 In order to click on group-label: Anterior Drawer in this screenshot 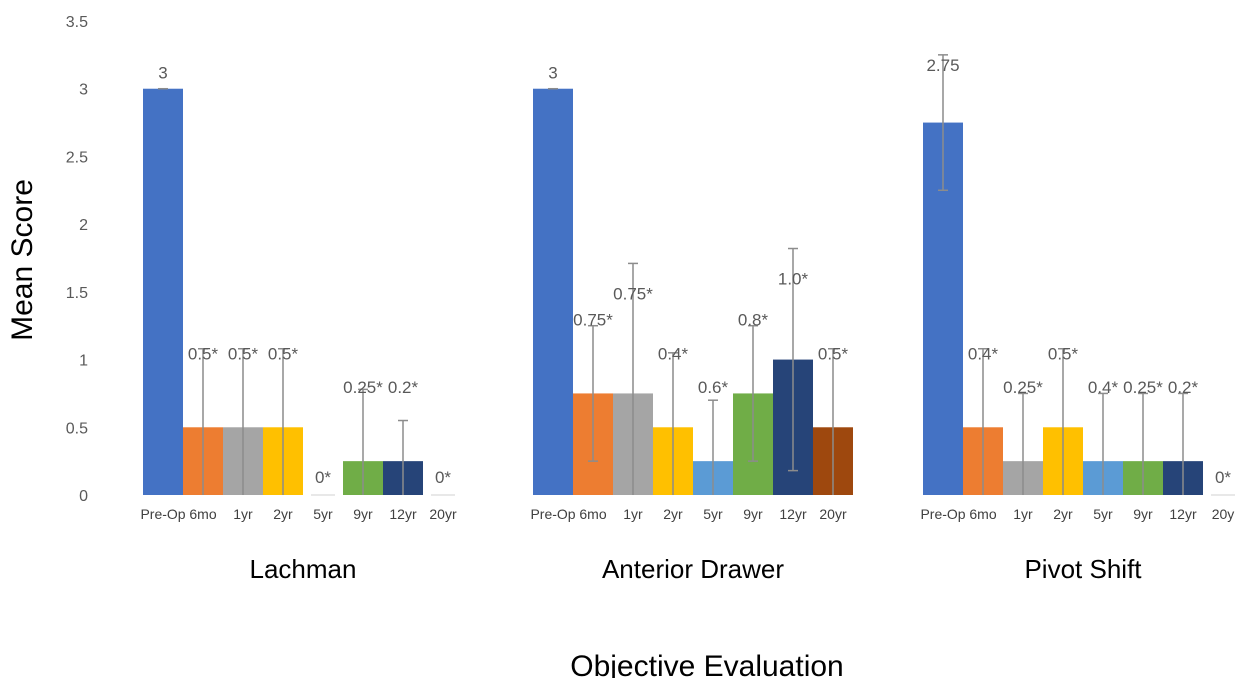, I will do `click(693, 569)`.